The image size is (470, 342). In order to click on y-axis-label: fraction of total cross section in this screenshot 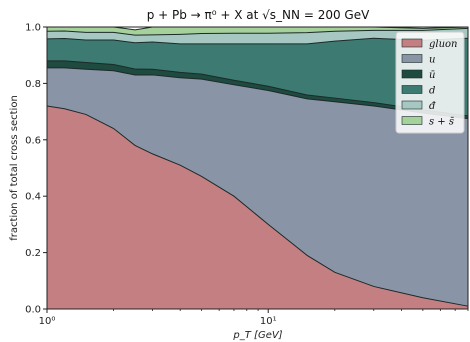, I will do `click(14, 168)`.